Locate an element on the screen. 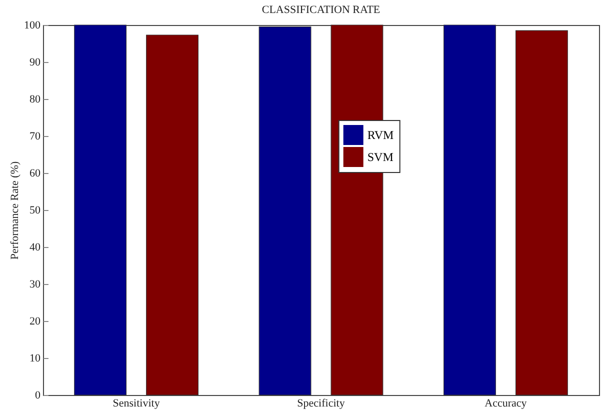 Image resolution: width=610 pixels, height=417 pixels. y-tick-label: 20 is located at coordinates (35, 322).